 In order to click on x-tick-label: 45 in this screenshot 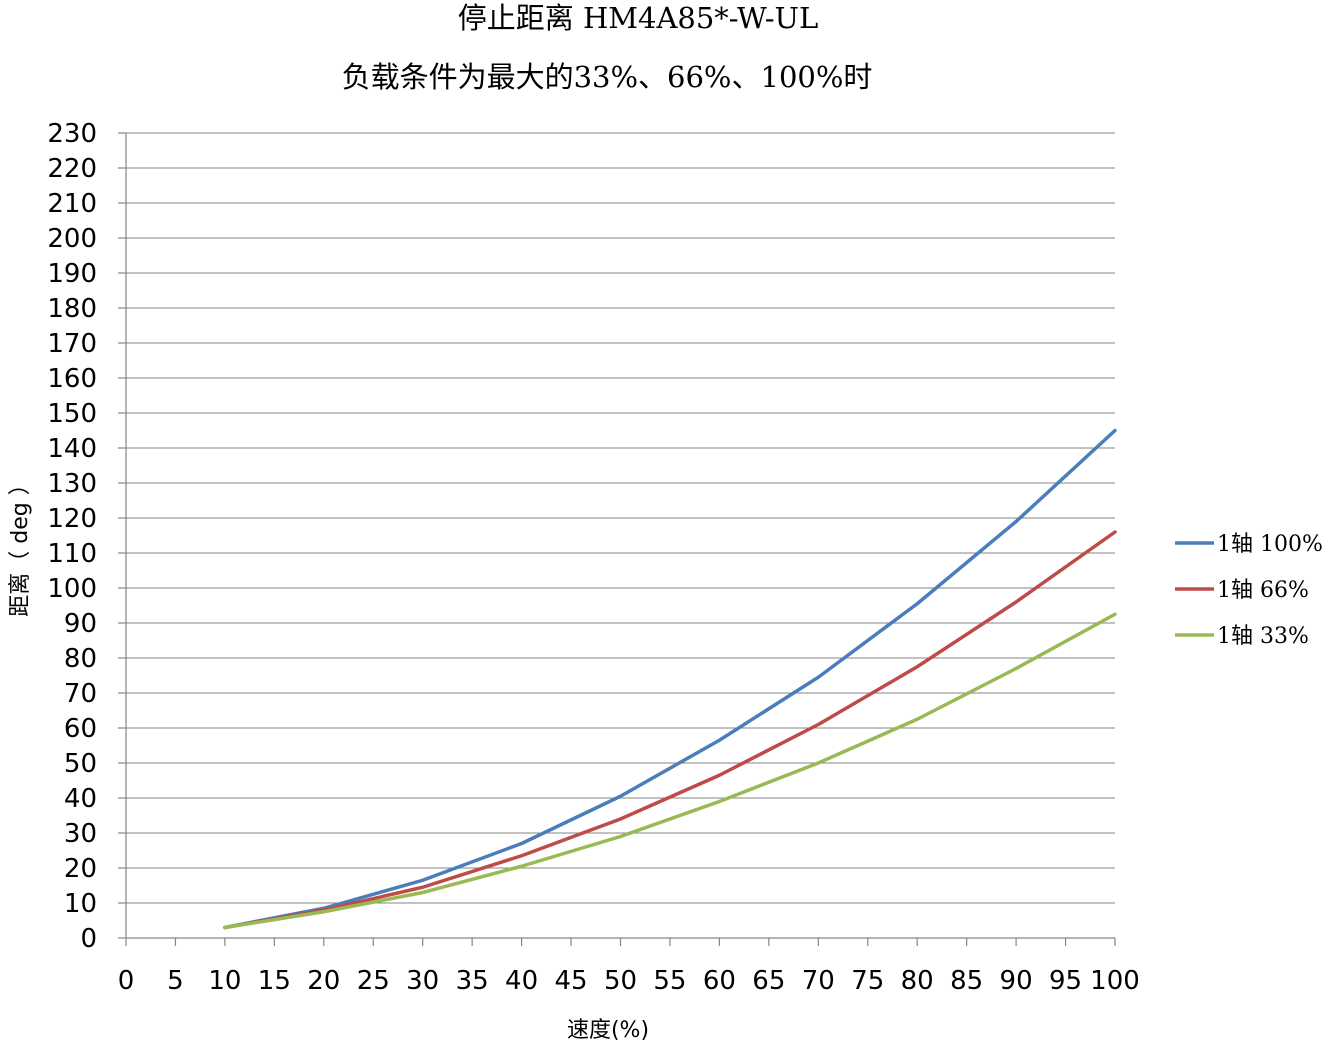, I will do `click(571, 981)`.